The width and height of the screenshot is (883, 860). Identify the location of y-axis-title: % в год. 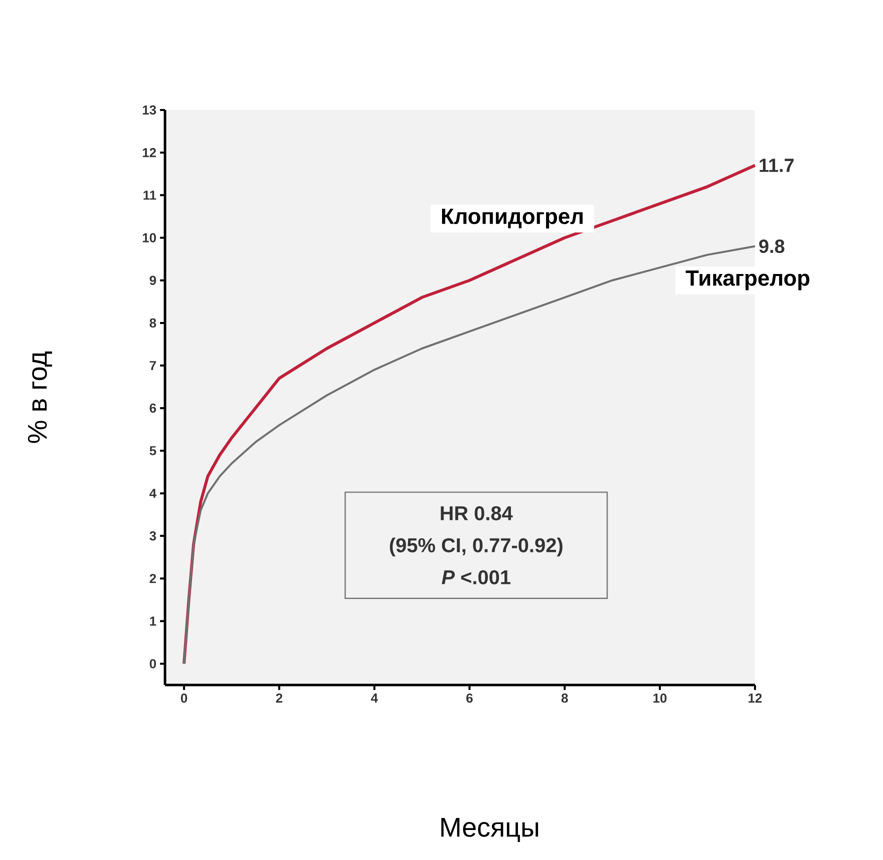
(40, 397).